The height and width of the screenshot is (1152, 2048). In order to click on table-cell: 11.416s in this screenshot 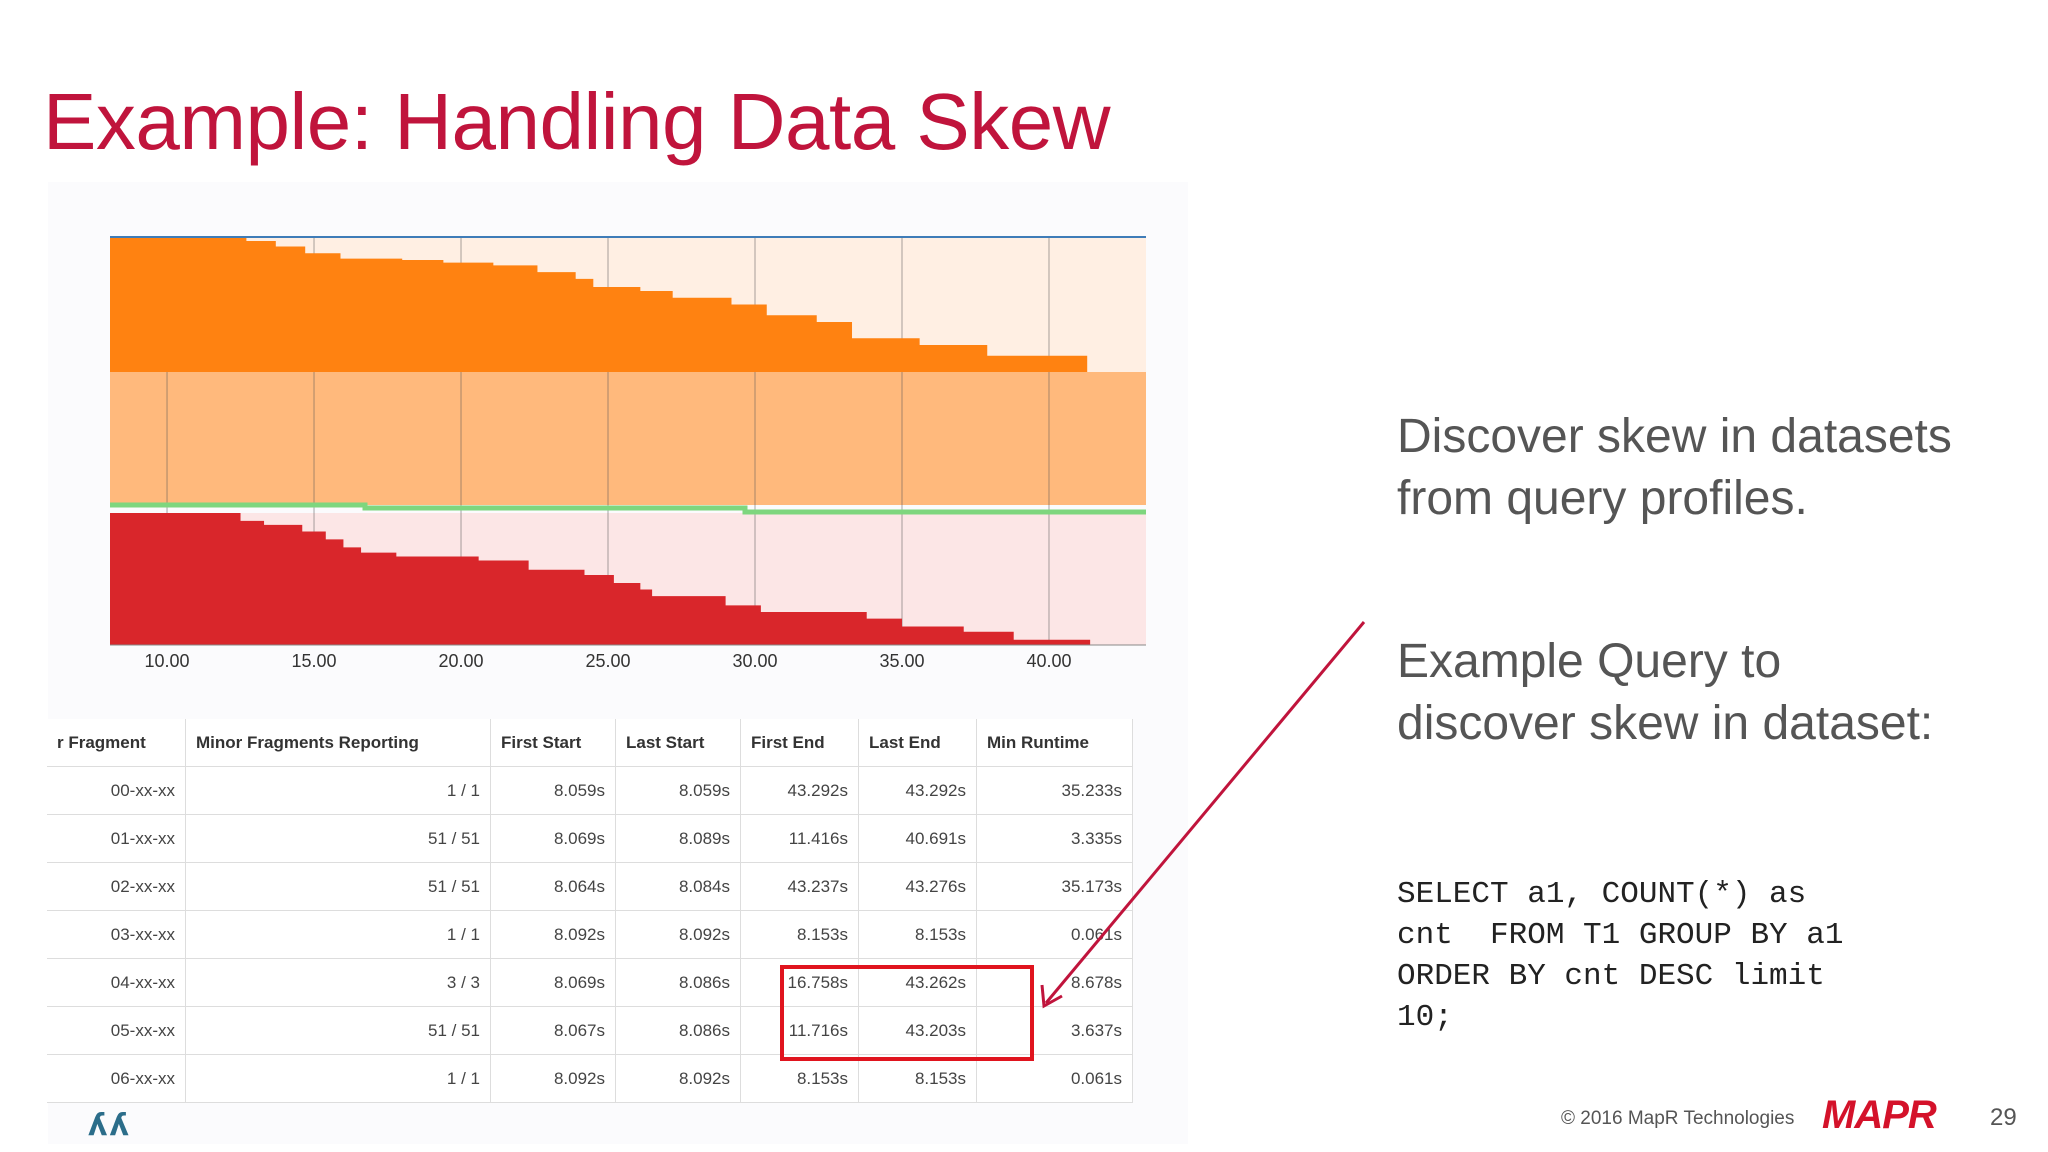, I will do `click(799, 838)`.